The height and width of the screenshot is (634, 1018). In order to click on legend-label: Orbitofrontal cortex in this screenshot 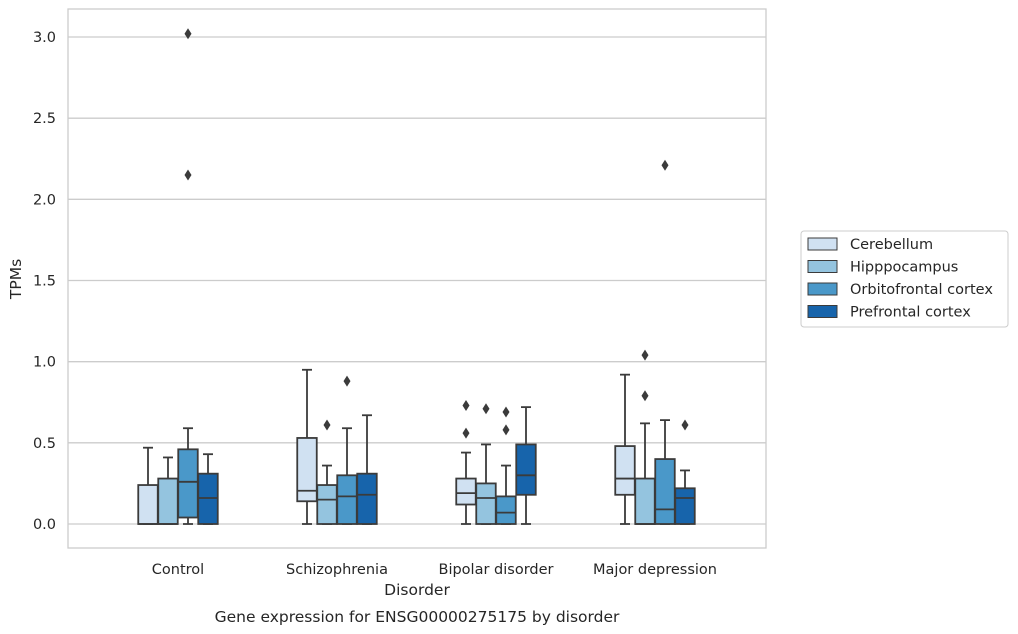, I will do `click(921, 290)`.